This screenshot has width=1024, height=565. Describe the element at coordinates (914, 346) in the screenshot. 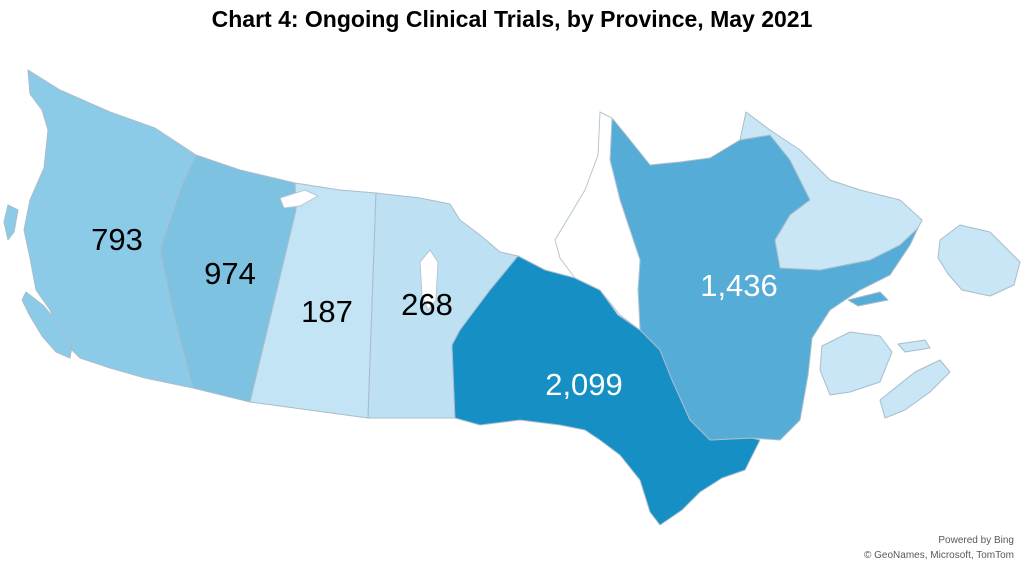

I see `region-prince-edward-island` at that location.